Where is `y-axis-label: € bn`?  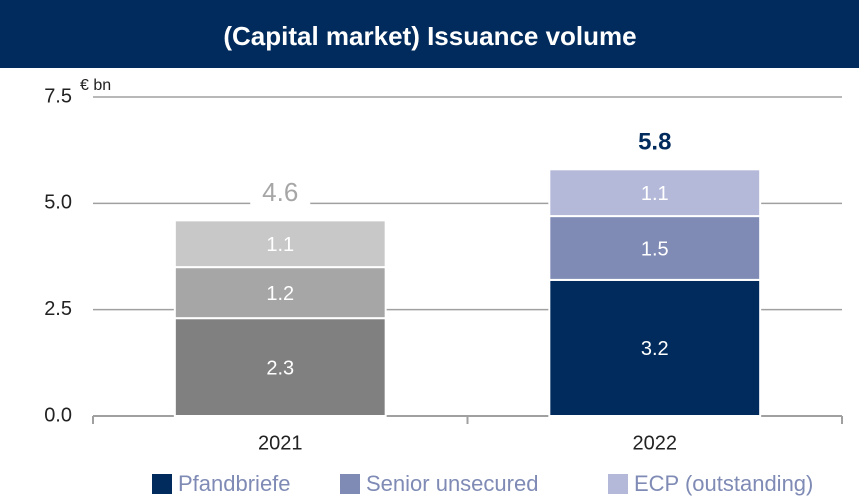 y-axis-label: € bn is located at coordinates (95, 85).